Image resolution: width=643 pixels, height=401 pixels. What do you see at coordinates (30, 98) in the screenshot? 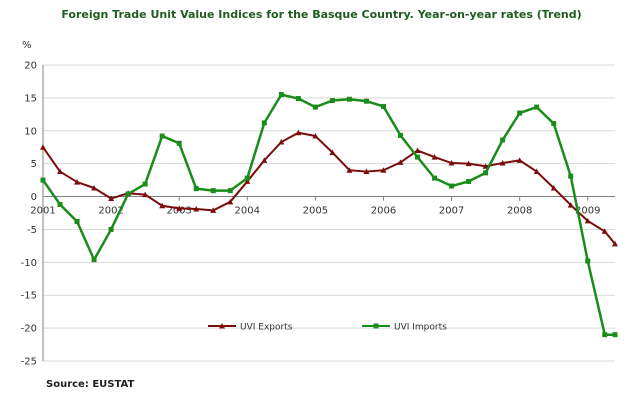
I see `y-tick-label: 15` at bounding box center [30, 98].